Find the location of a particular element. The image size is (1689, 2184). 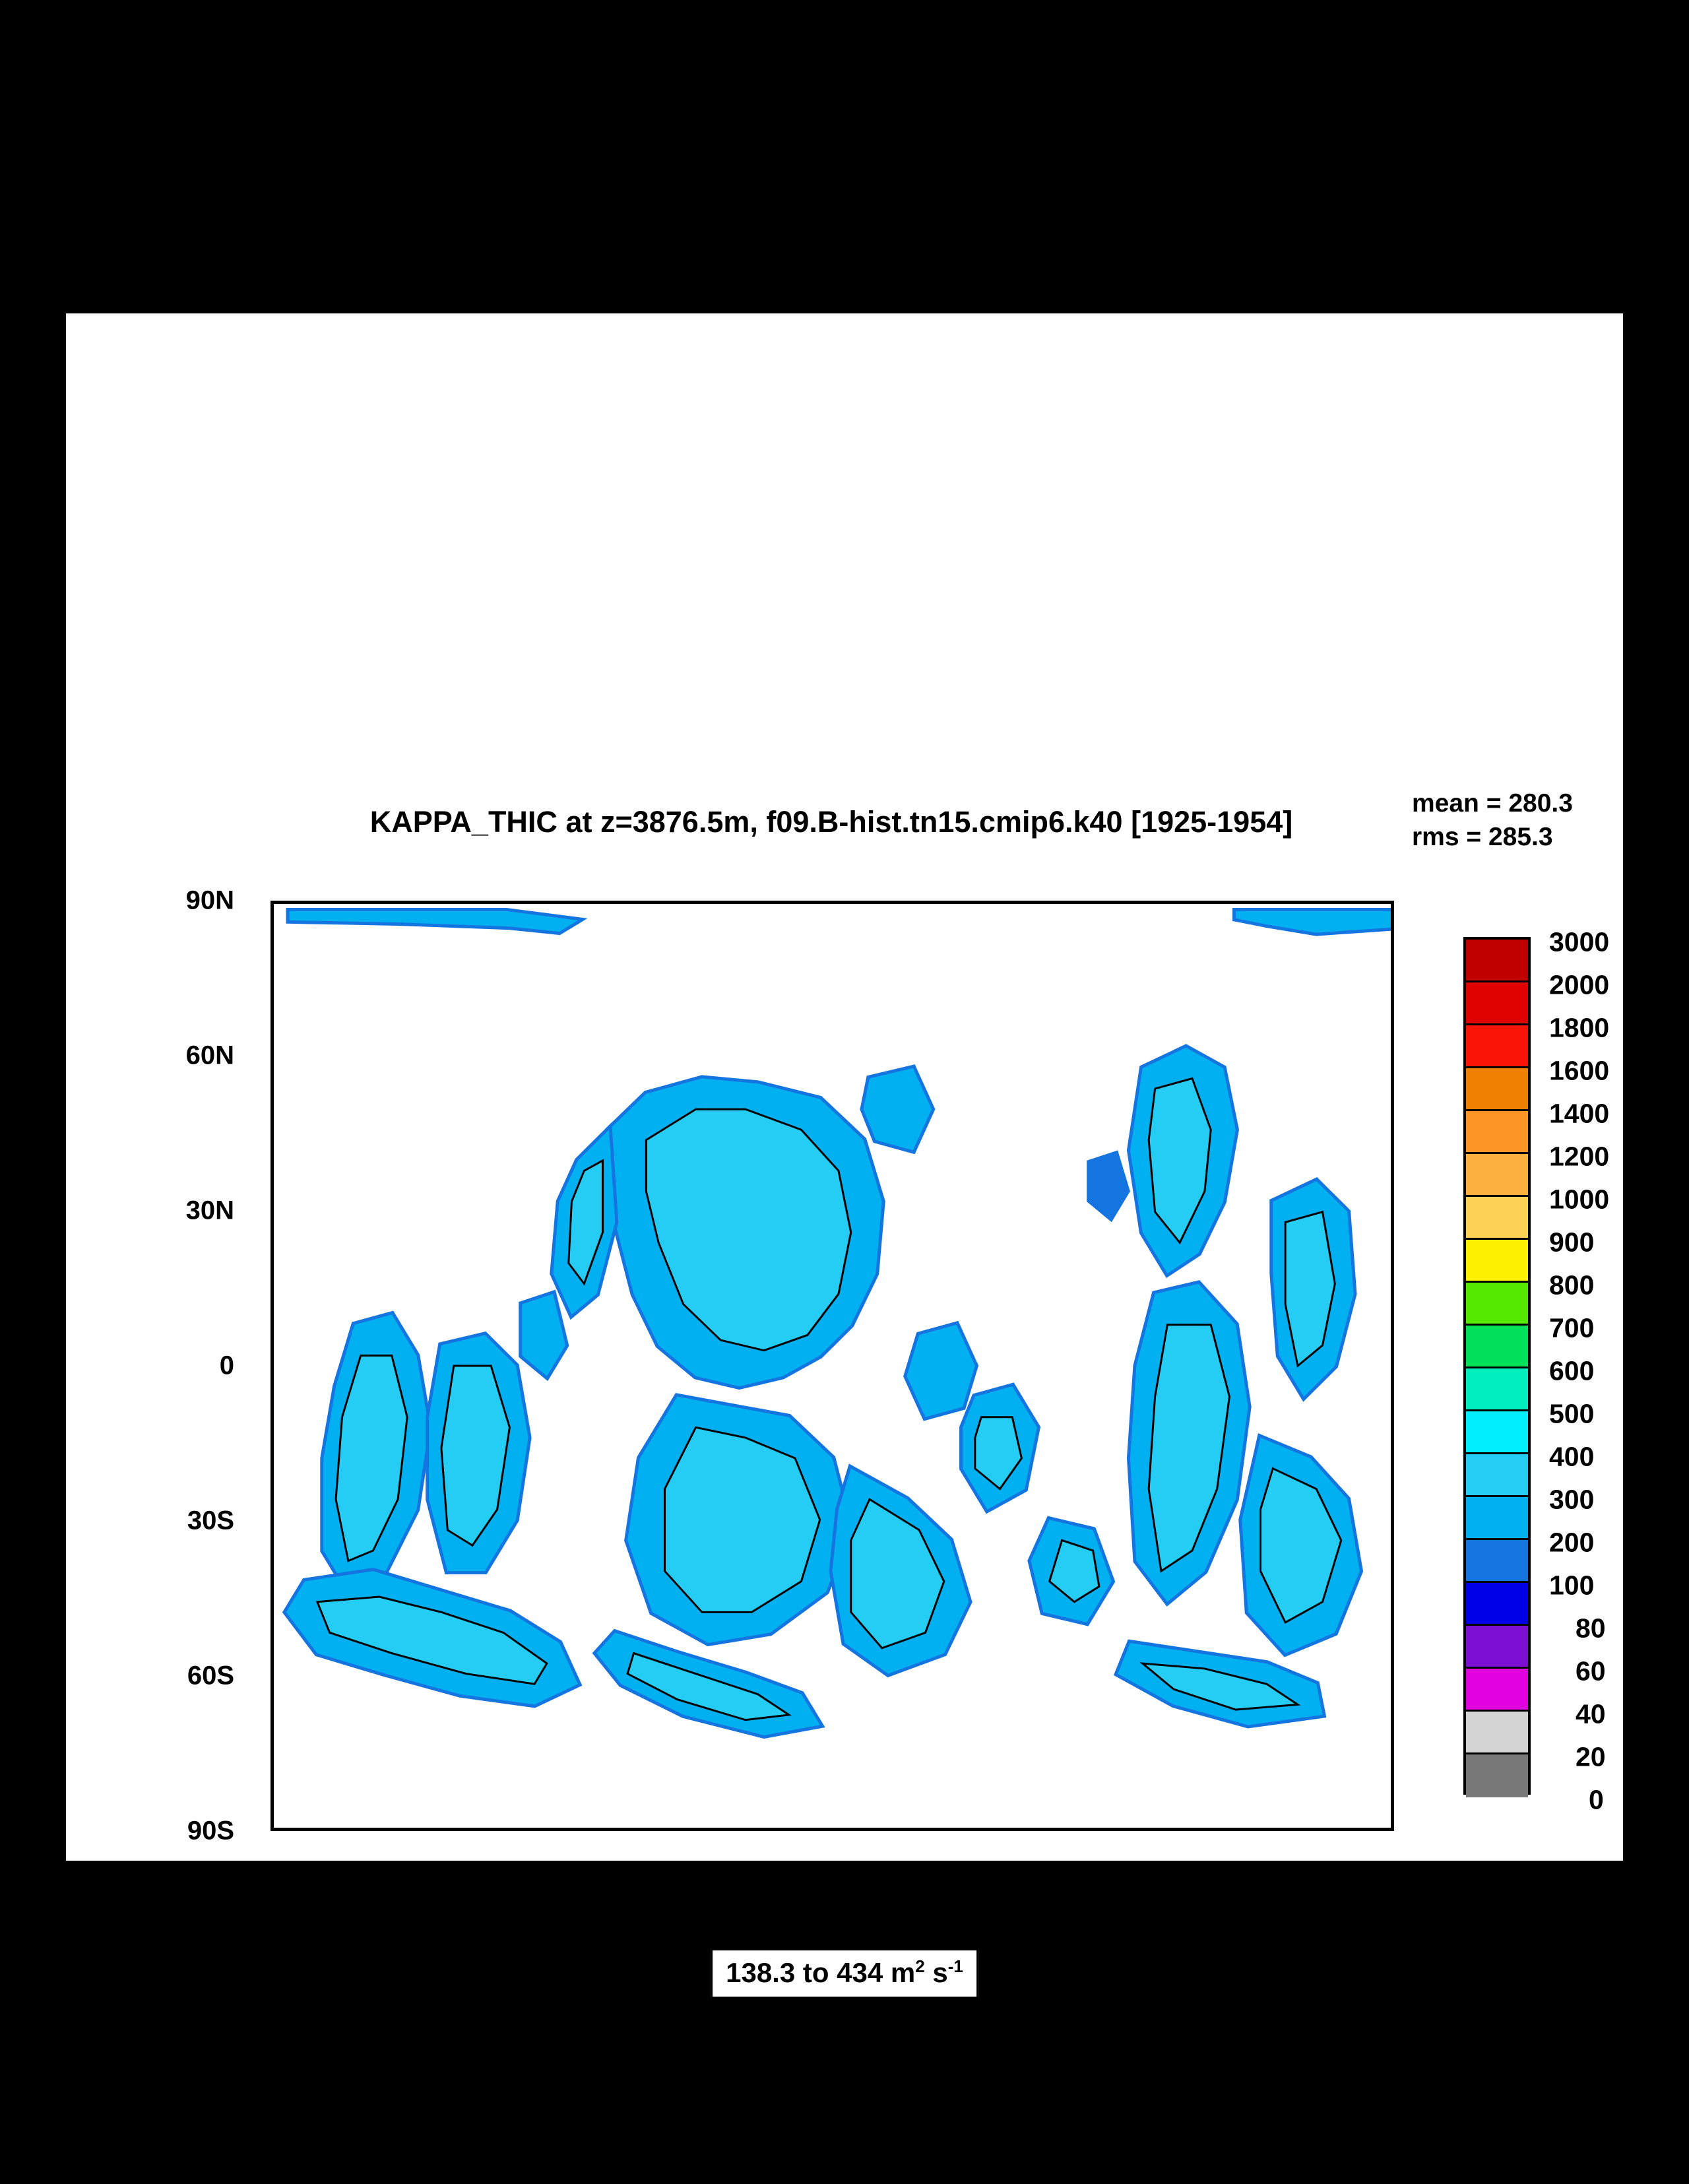

statistics-block: mean = 280.3 rms = 285.3 is located at coordinates (1492, 820).